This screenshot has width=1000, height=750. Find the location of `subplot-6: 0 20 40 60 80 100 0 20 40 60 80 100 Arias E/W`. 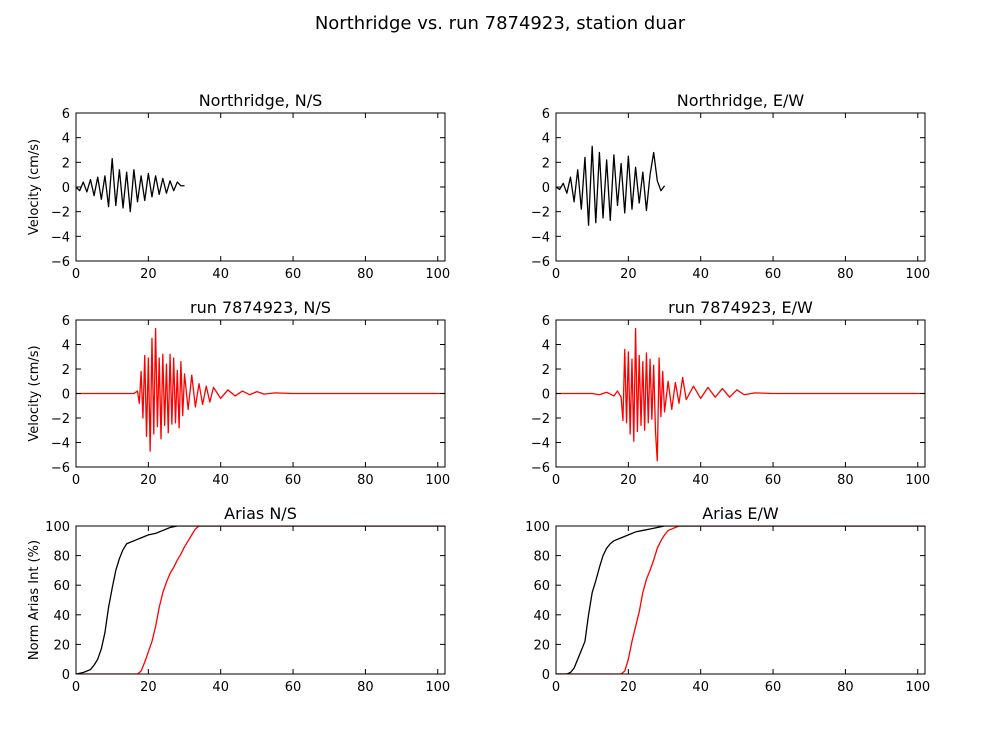

subplot-6: 0 20 40 60 80 100 0 20 40 60 80 100 Arias E/W is located at coordinates (727, 599).